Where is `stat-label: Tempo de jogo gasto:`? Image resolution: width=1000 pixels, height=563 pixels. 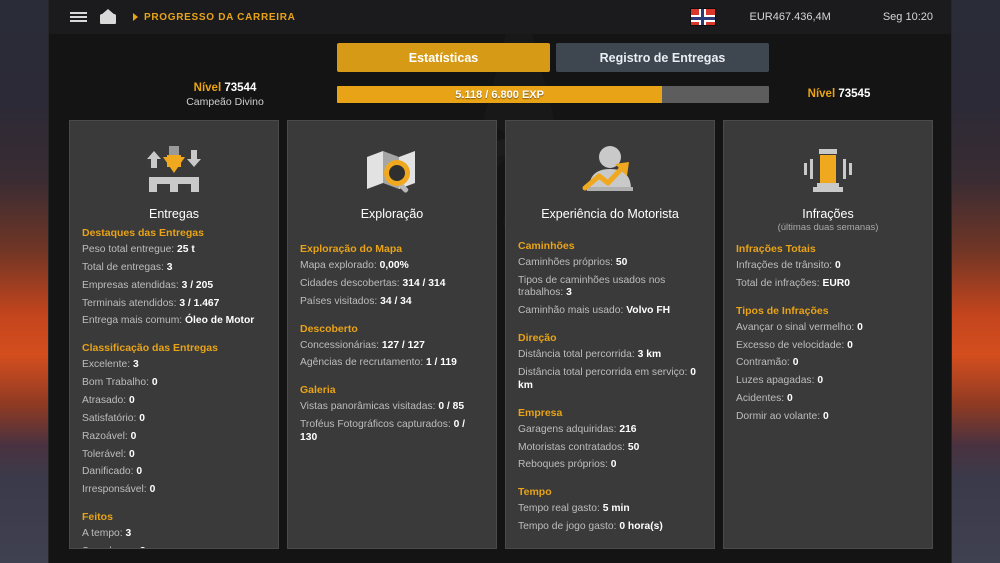
stat-label: Tempo de jogo gasto: is located at coordinates (567, 527).